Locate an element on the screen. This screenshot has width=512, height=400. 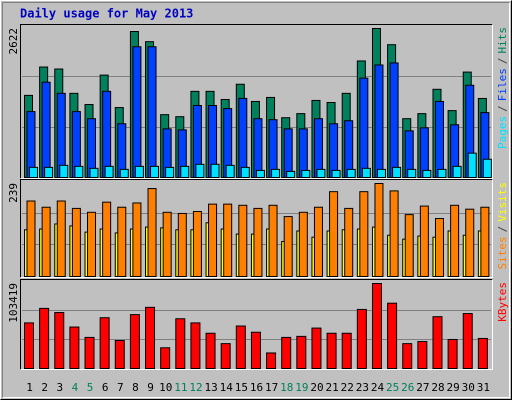
x-tick-label: 4 is located at coordinates (75, 387).